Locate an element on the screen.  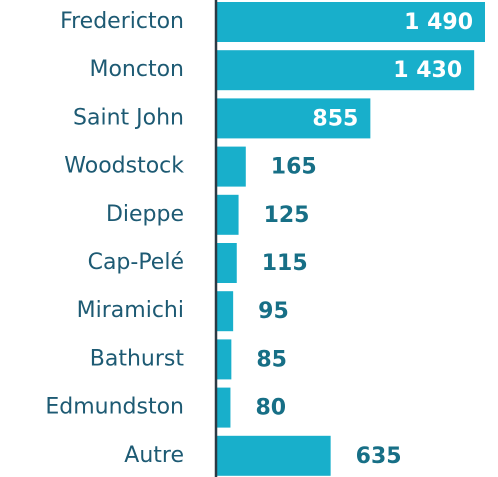
value-label: 115 is located at coordinates (285, 263).